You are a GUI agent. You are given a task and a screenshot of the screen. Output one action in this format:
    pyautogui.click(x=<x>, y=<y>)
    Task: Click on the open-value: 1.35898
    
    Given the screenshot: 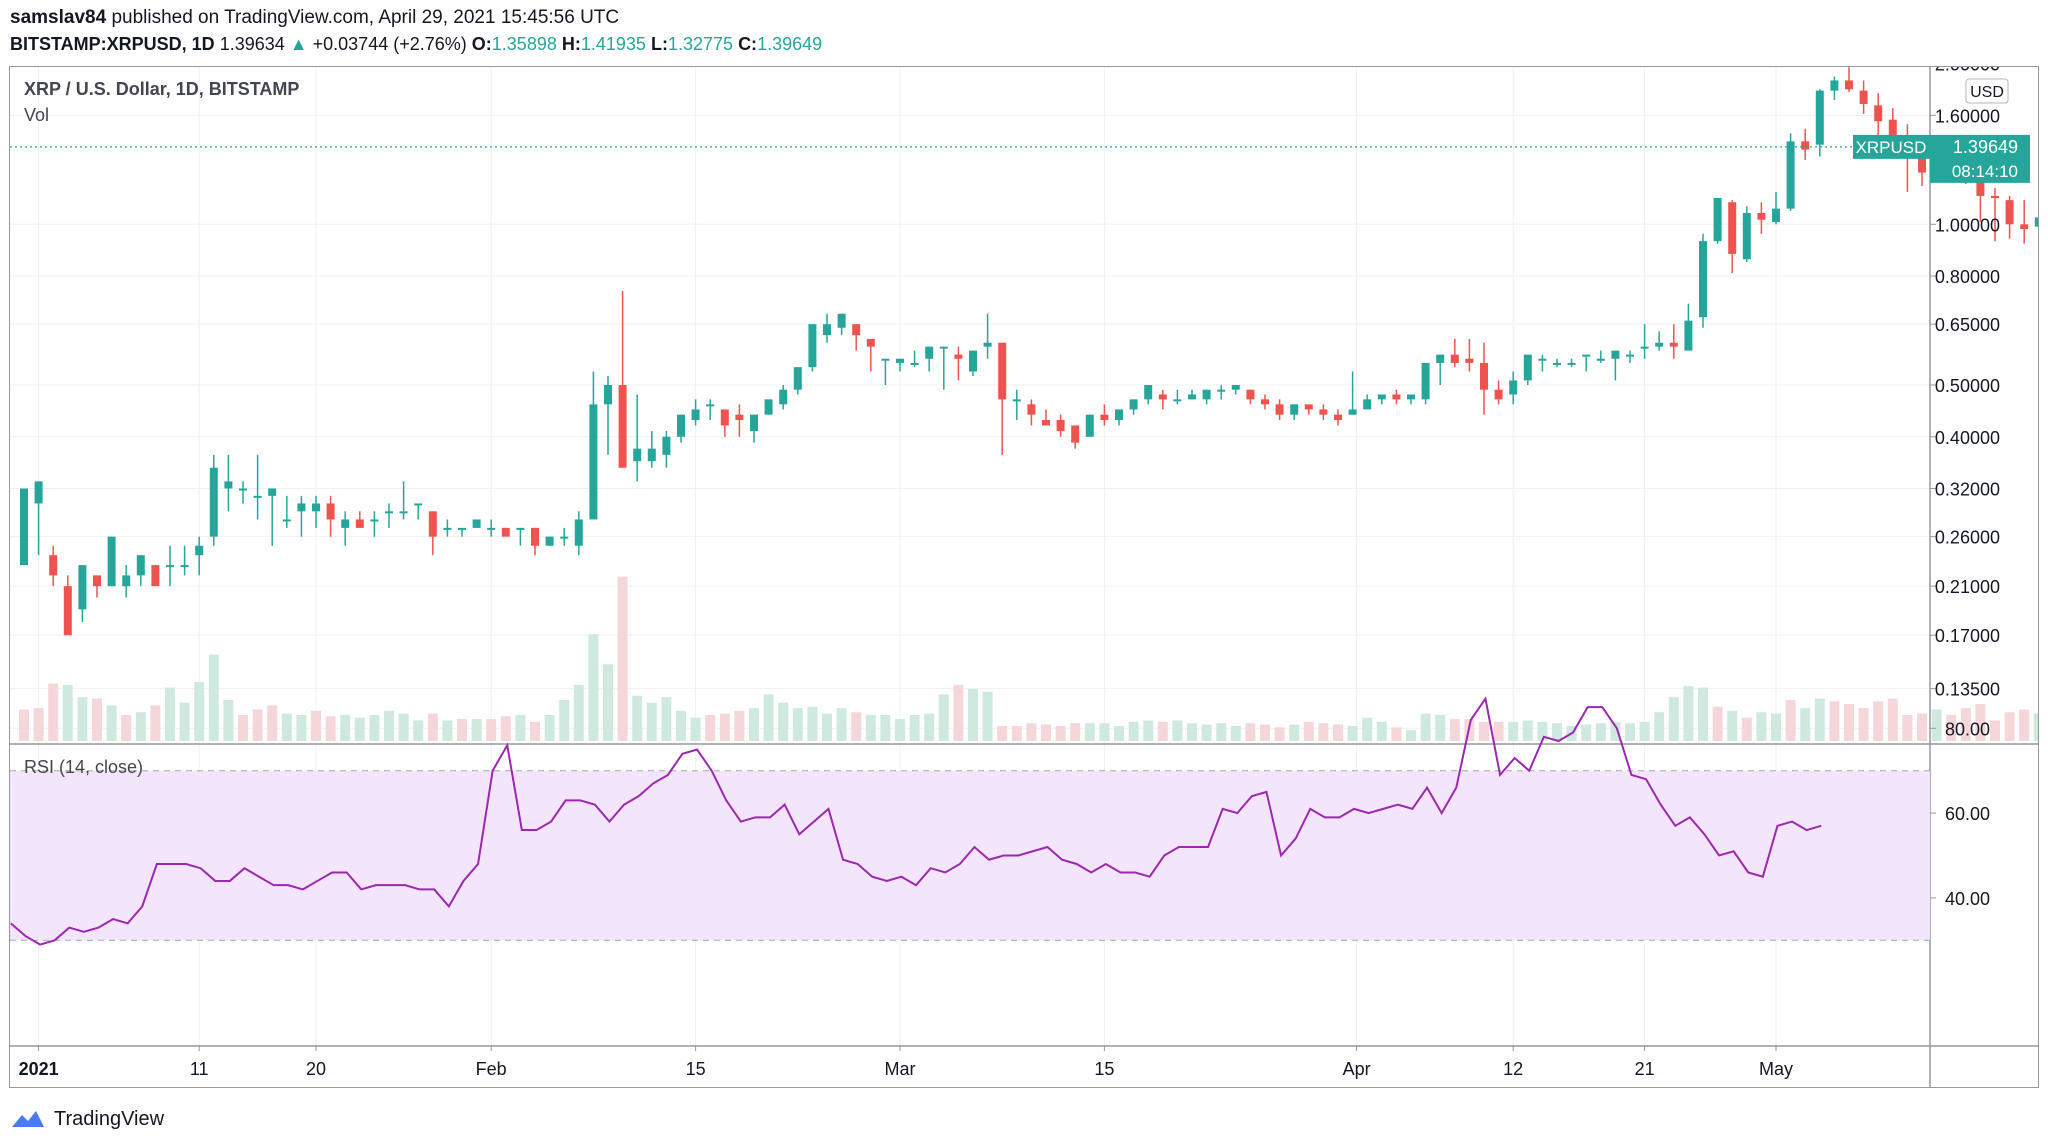 What is the action you would take?
    pyautogui.click(x=524, y=44)
    